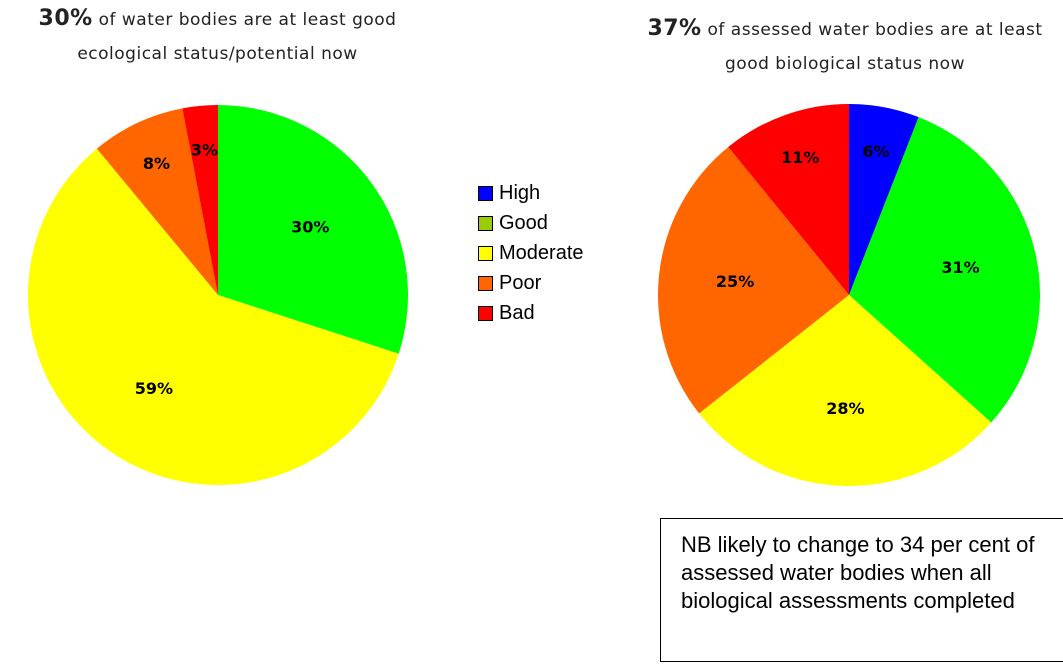 This screenshot has width=1063, height=671. What do you see at coordinates (674, 28) in the screenshot?
I see `title-highlight: 37%` at bounding box center [674, 28].